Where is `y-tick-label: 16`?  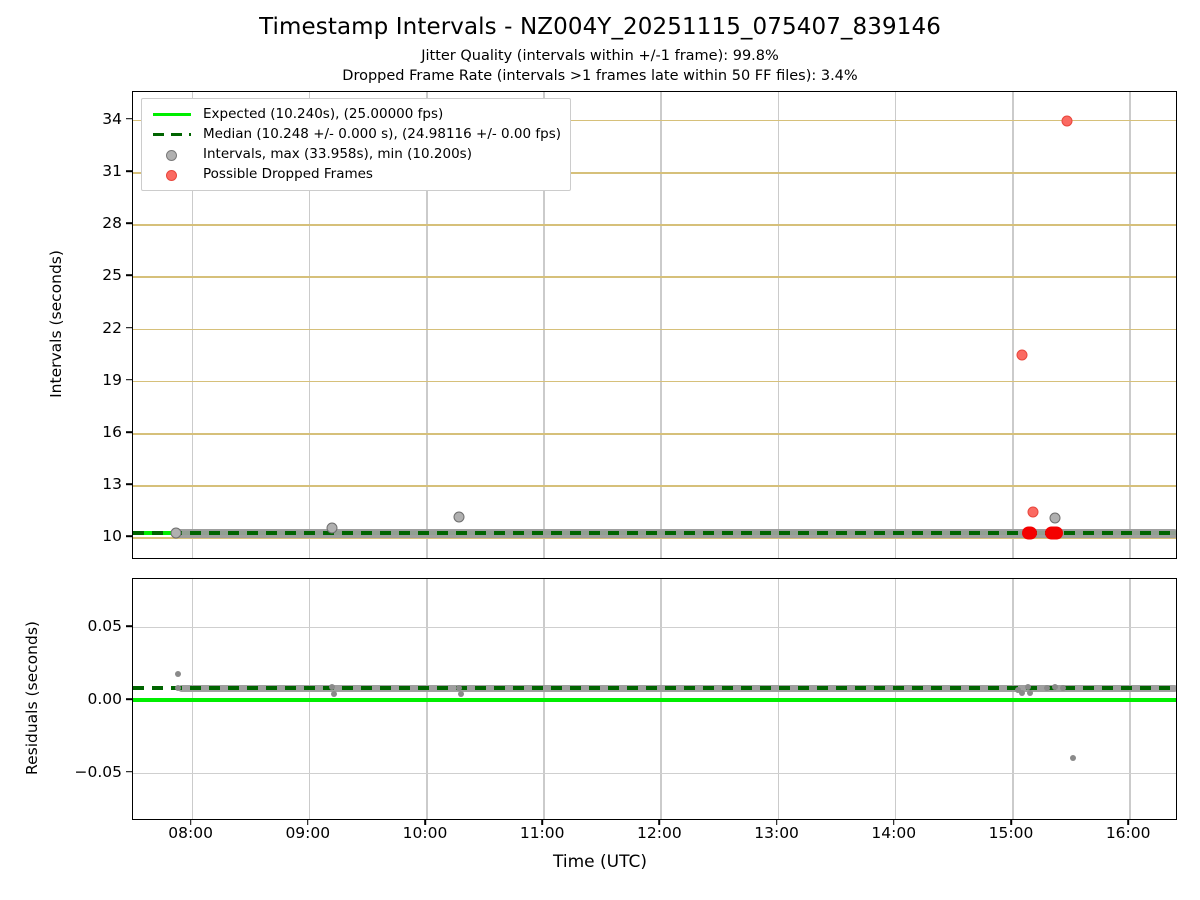
y-tick-label: 16 is located at coordinates (112, 431).